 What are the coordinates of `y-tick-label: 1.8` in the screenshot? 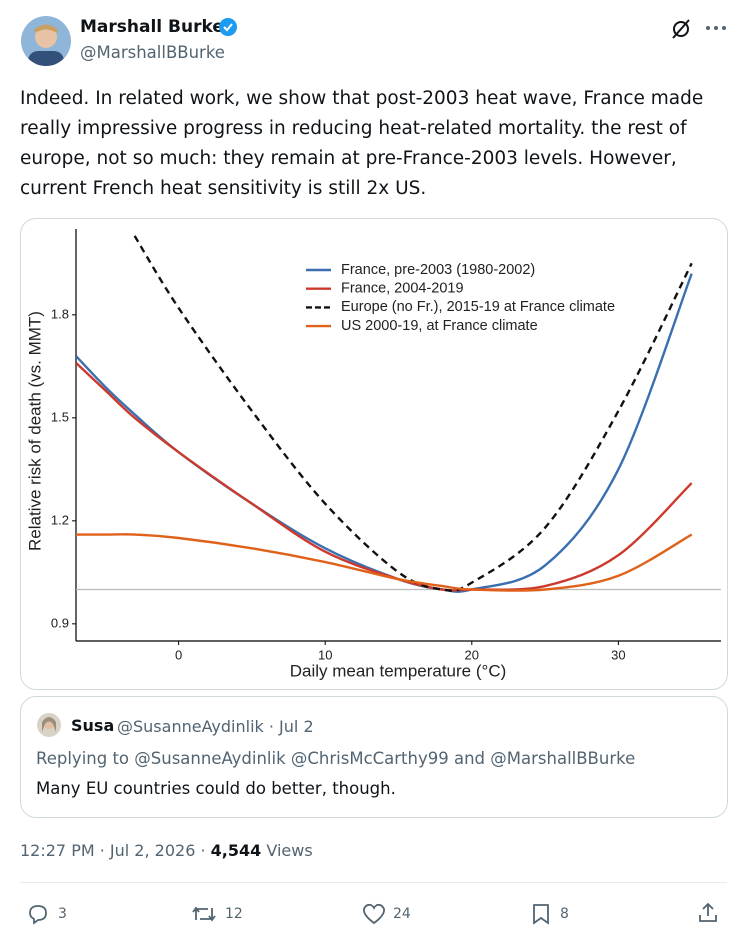 It's located at (60, 313).